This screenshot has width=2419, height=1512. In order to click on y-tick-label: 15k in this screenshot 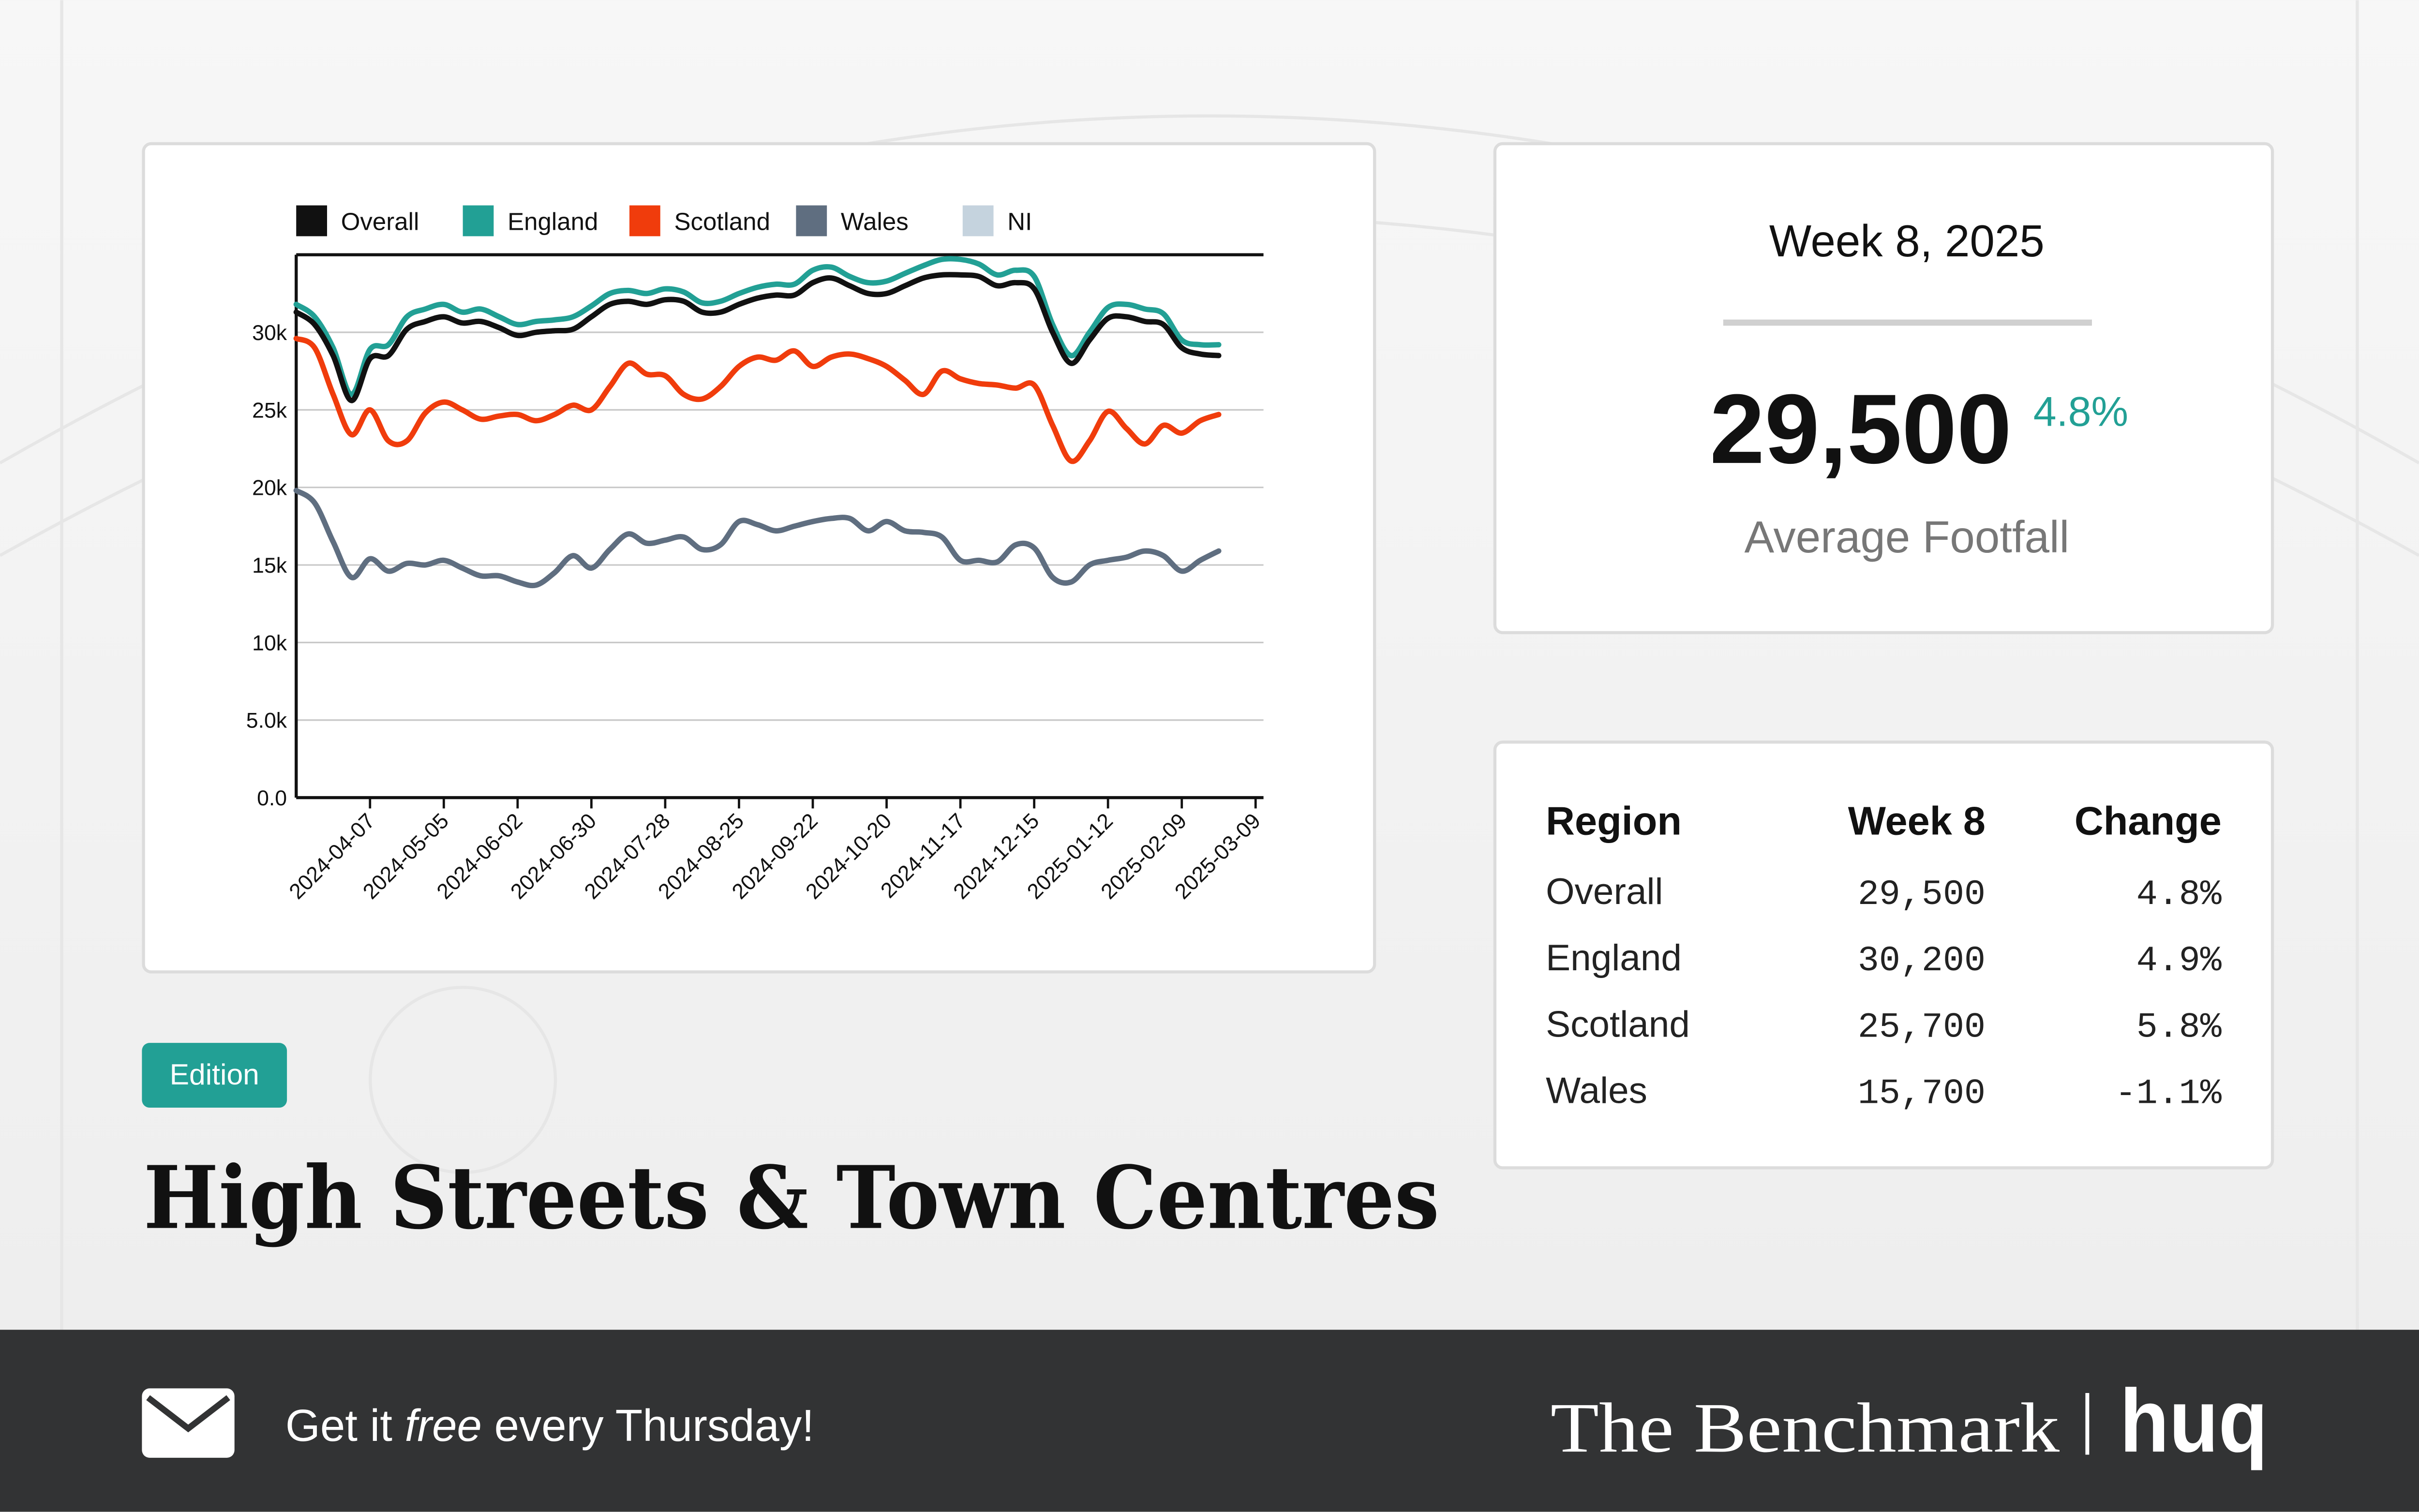, I will do `click(270, 566)`.